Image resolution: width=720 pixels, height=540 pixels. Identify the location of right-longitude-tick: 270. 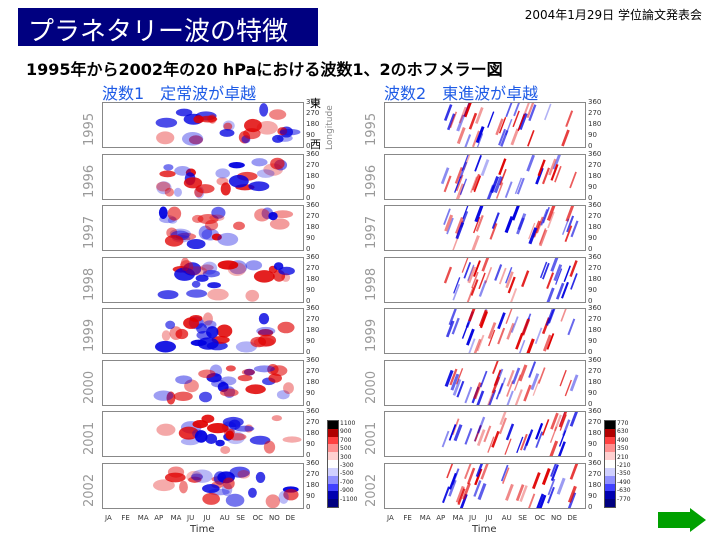
(595, 473).